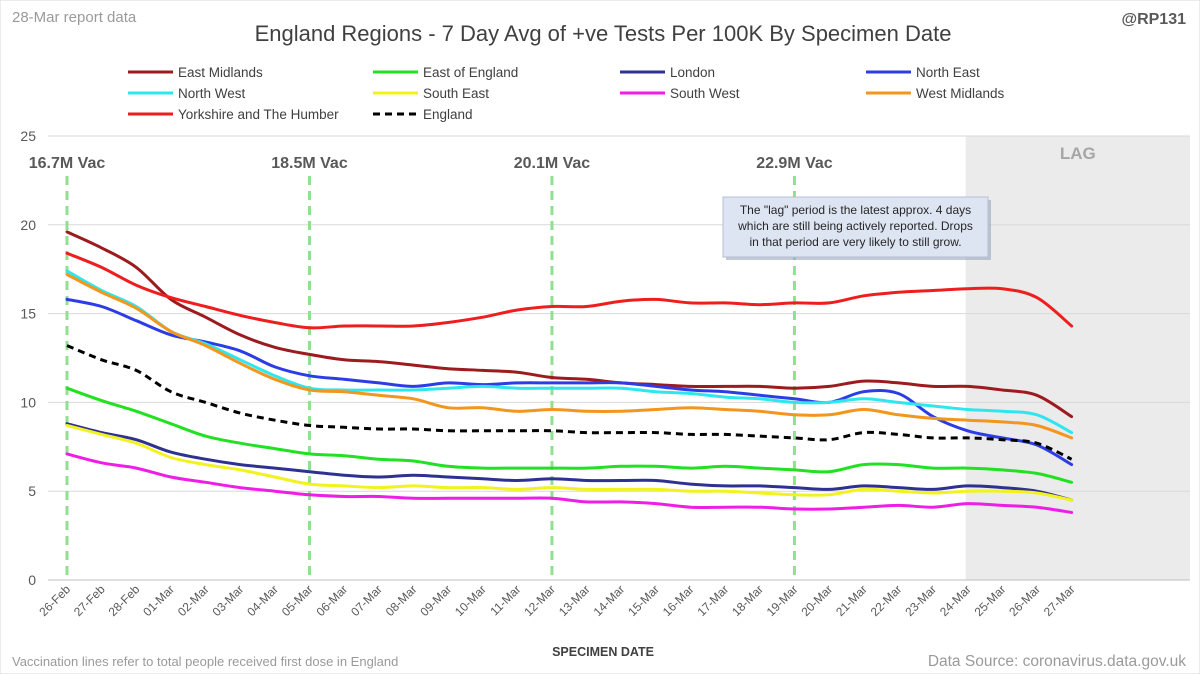 This screenshot has height=674, width=1200. I want to click on legend-label-north-east: North East, so click(948, 72).